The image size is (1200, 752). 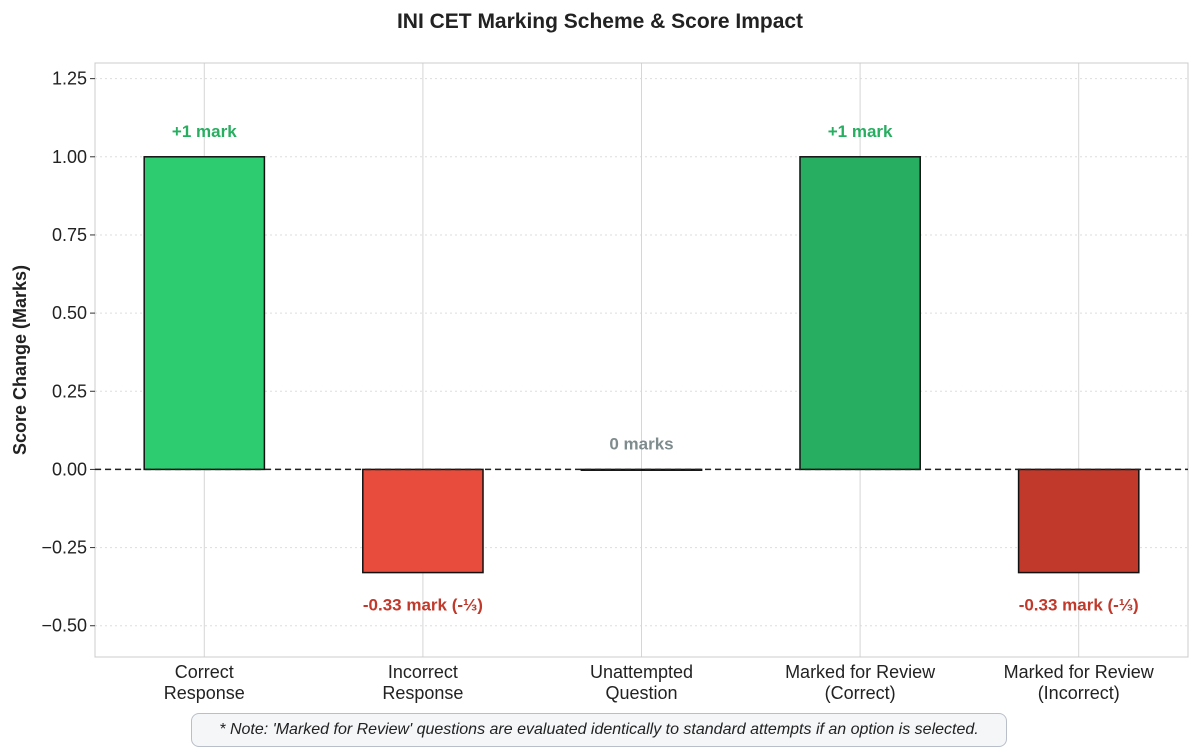 What do you see at coordinates (69, 235) in the screenshot?
I see `y-tick-label: 0.75` at bounding box center [69, 235].